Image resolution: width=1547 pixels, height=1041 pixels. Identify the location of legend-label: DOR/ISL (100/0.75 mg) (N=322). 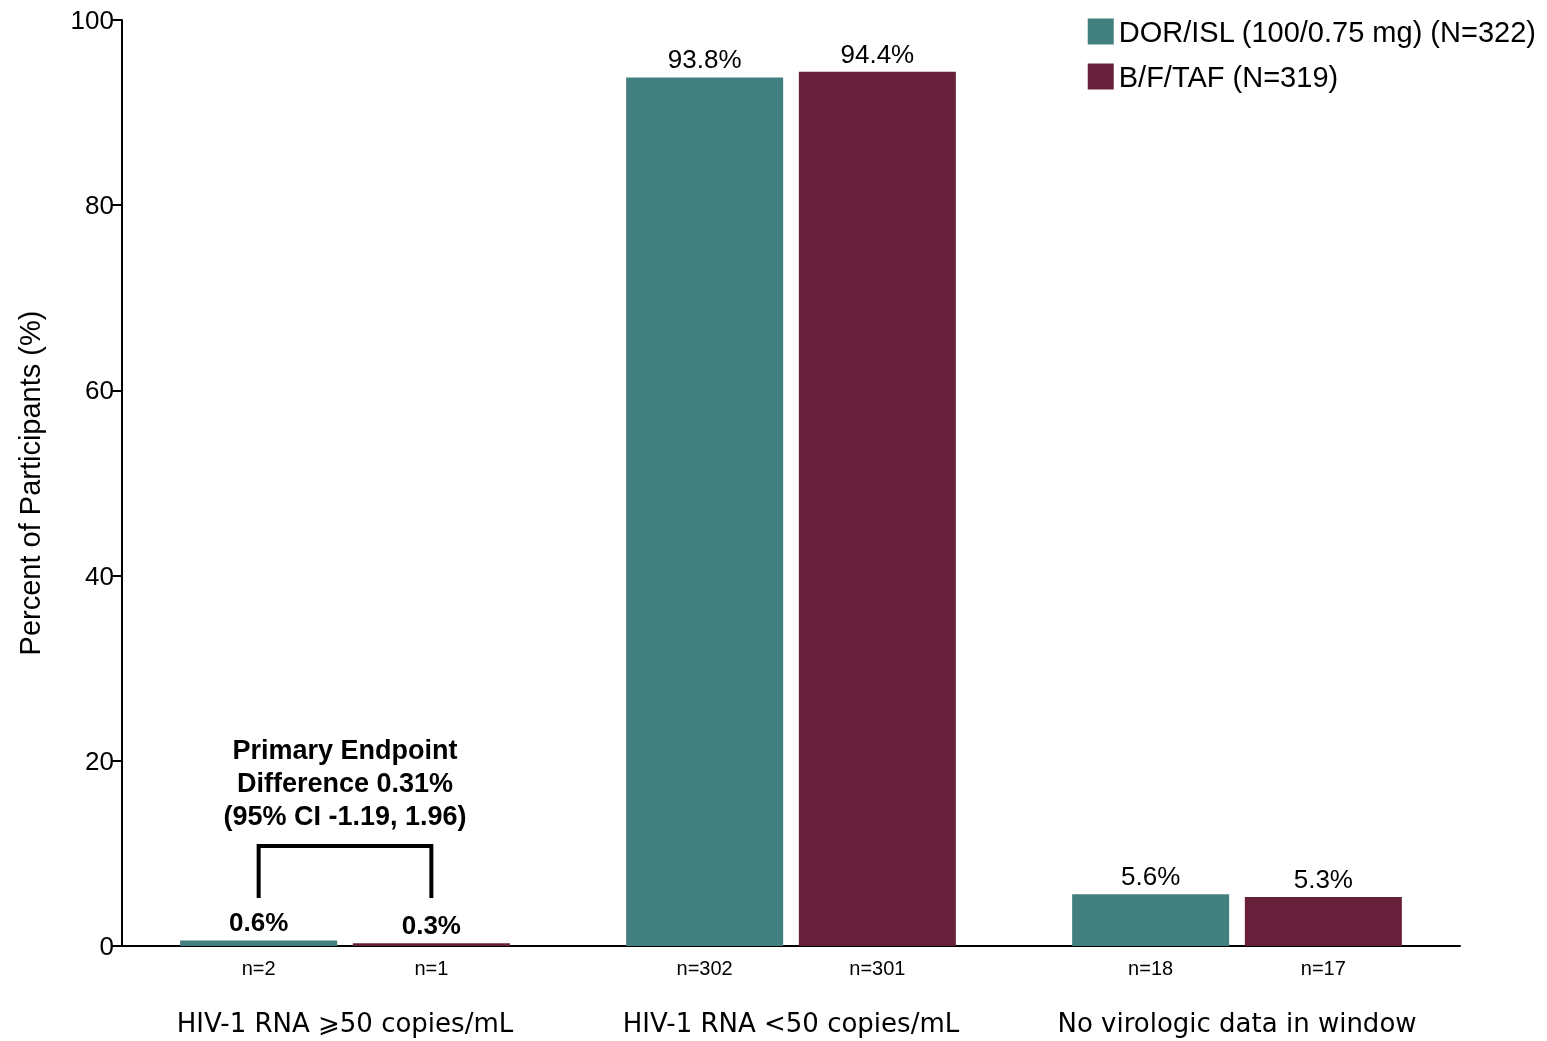
(1327, 31).